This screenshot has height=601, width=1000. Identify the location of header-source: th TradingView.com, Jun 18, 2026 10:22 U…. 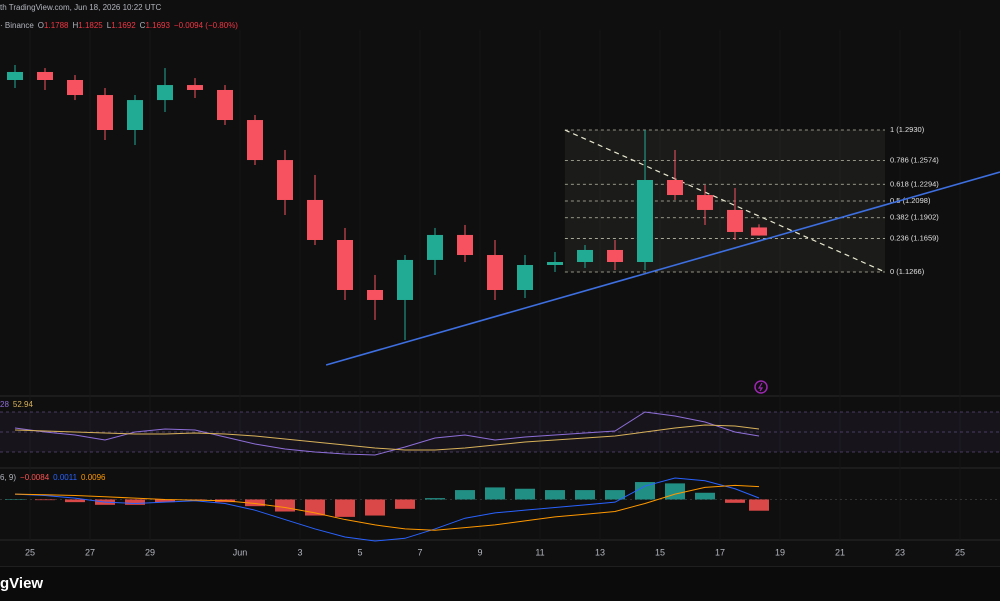
(80, 7).